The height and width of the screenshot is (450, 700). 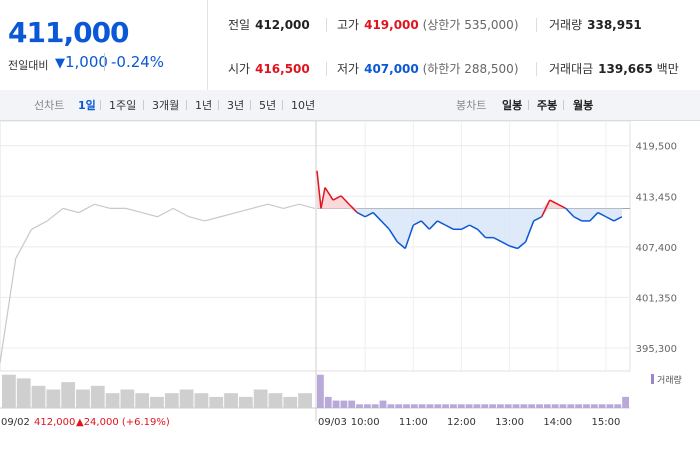 What do you see at coordinates (49, 105) in the screenshot?
I see `line-chart-label: 선차트` at bounding box center [49, 105].